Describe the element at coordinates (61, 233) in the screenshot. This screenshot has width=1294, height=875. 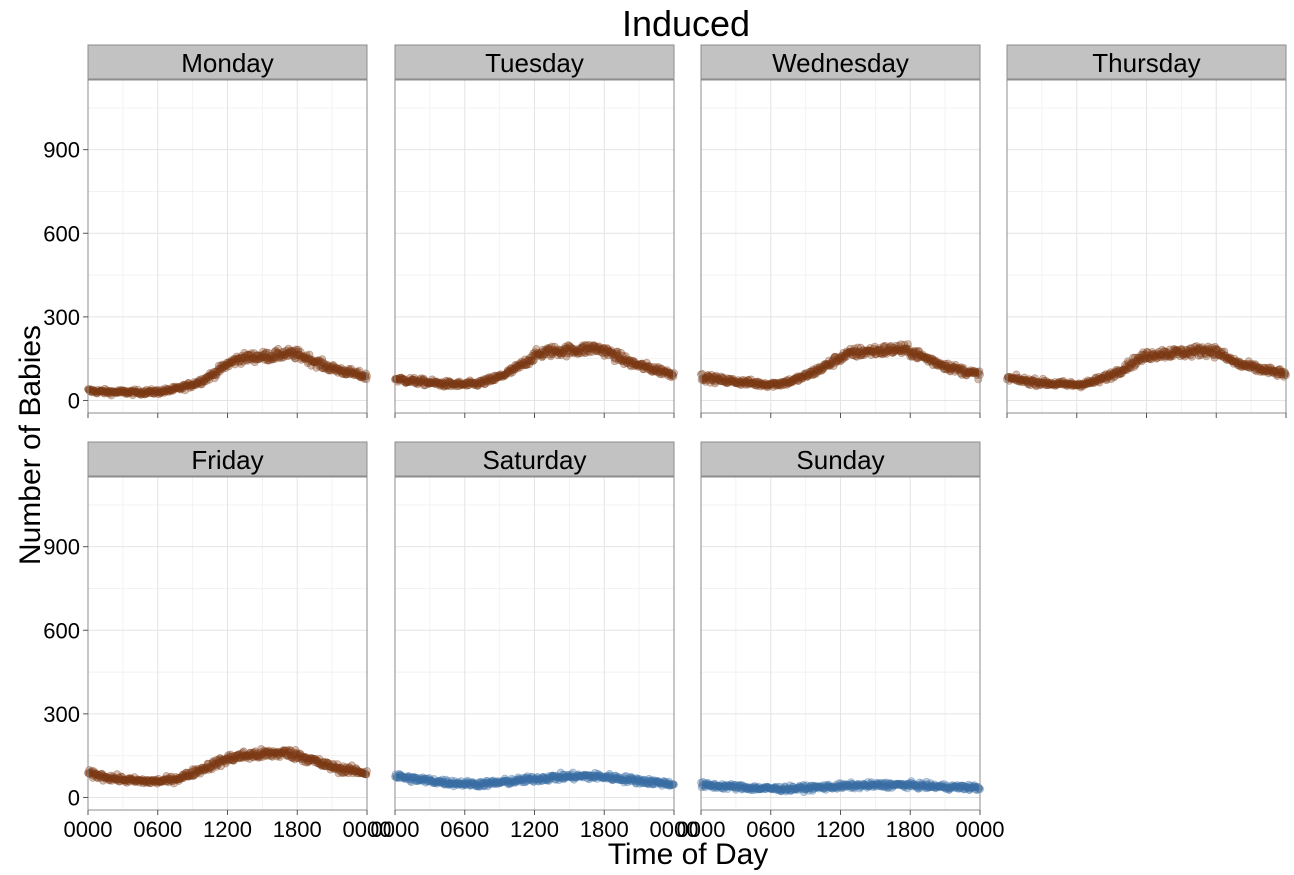
I see `y-tick-label: 600` at that location.